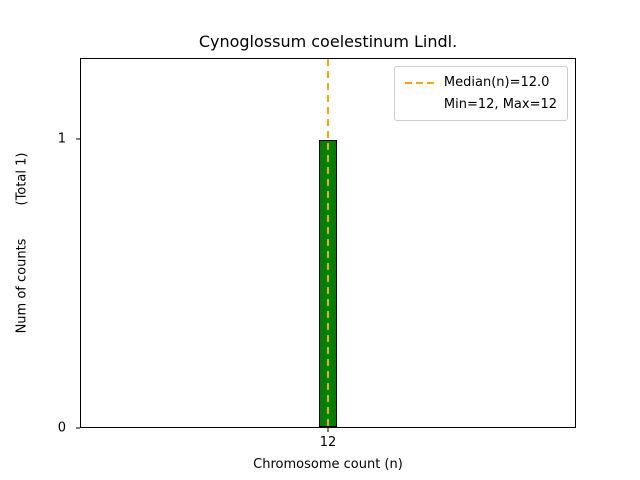 Image resolution: width=640 pixels, height=480 pixels. Describe the element at coordinates (52, 246) in the screenshot. I see `y-axis-tick-labels: 0 1` at that location.